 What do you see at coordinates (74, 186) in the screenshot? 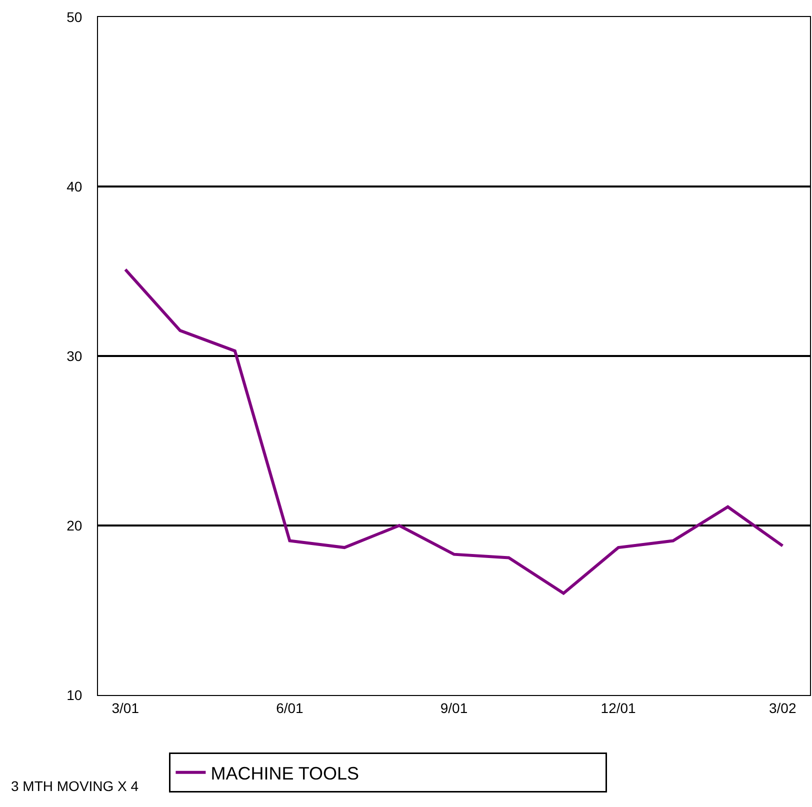
I see `y-tick-label: 40` at bounding box center [74, 186].